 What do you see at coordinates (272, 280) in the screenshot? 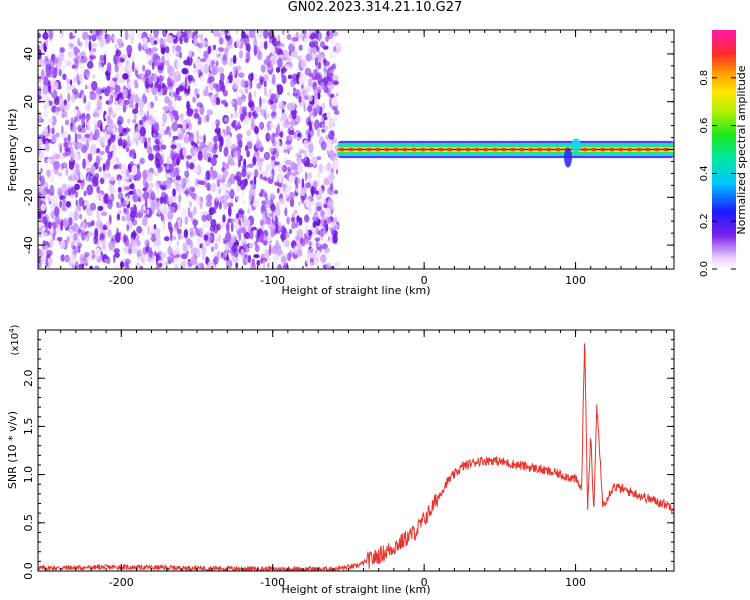
I see `x-tick-label: -100` at bounding box center [272, 280].